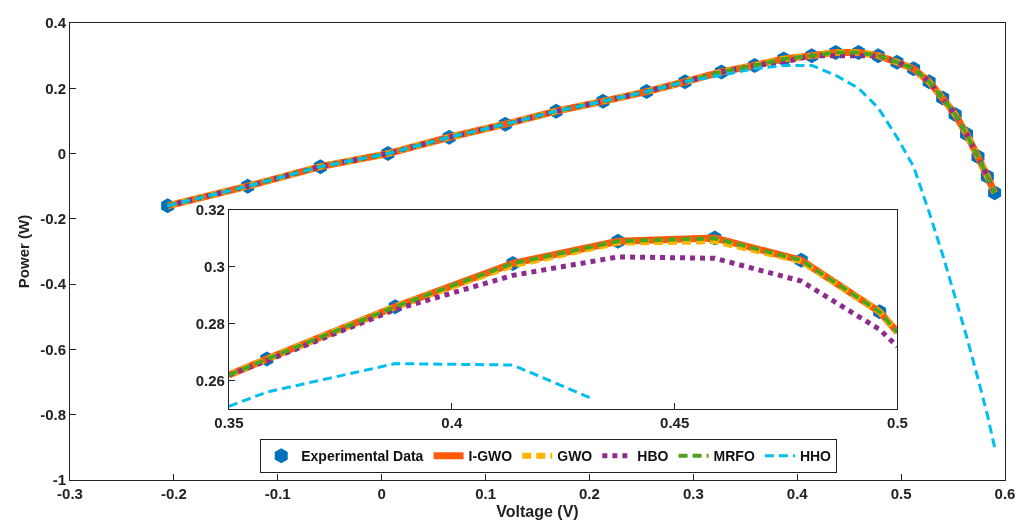 Image resolution: width=1027 pixels, height=532 pixels. I want to click on y-tick-label: 0.32, so click(210, 210).